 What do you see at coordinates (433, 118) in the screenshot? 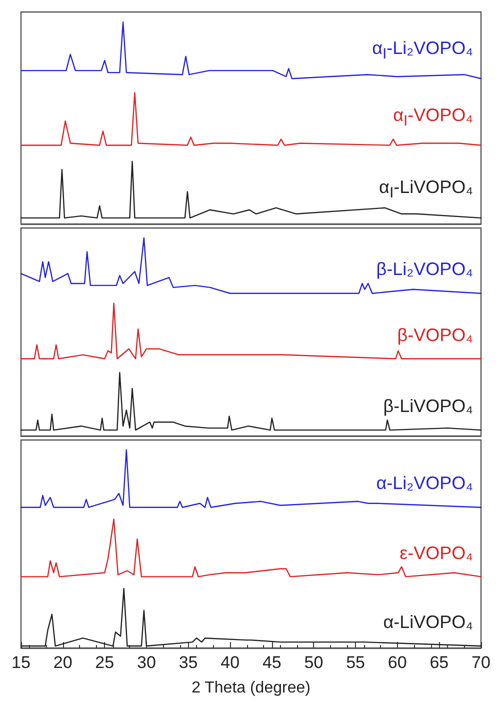
I see `series-label: α$_{I}$-VOPO₄` at bounding box center [433, 118].